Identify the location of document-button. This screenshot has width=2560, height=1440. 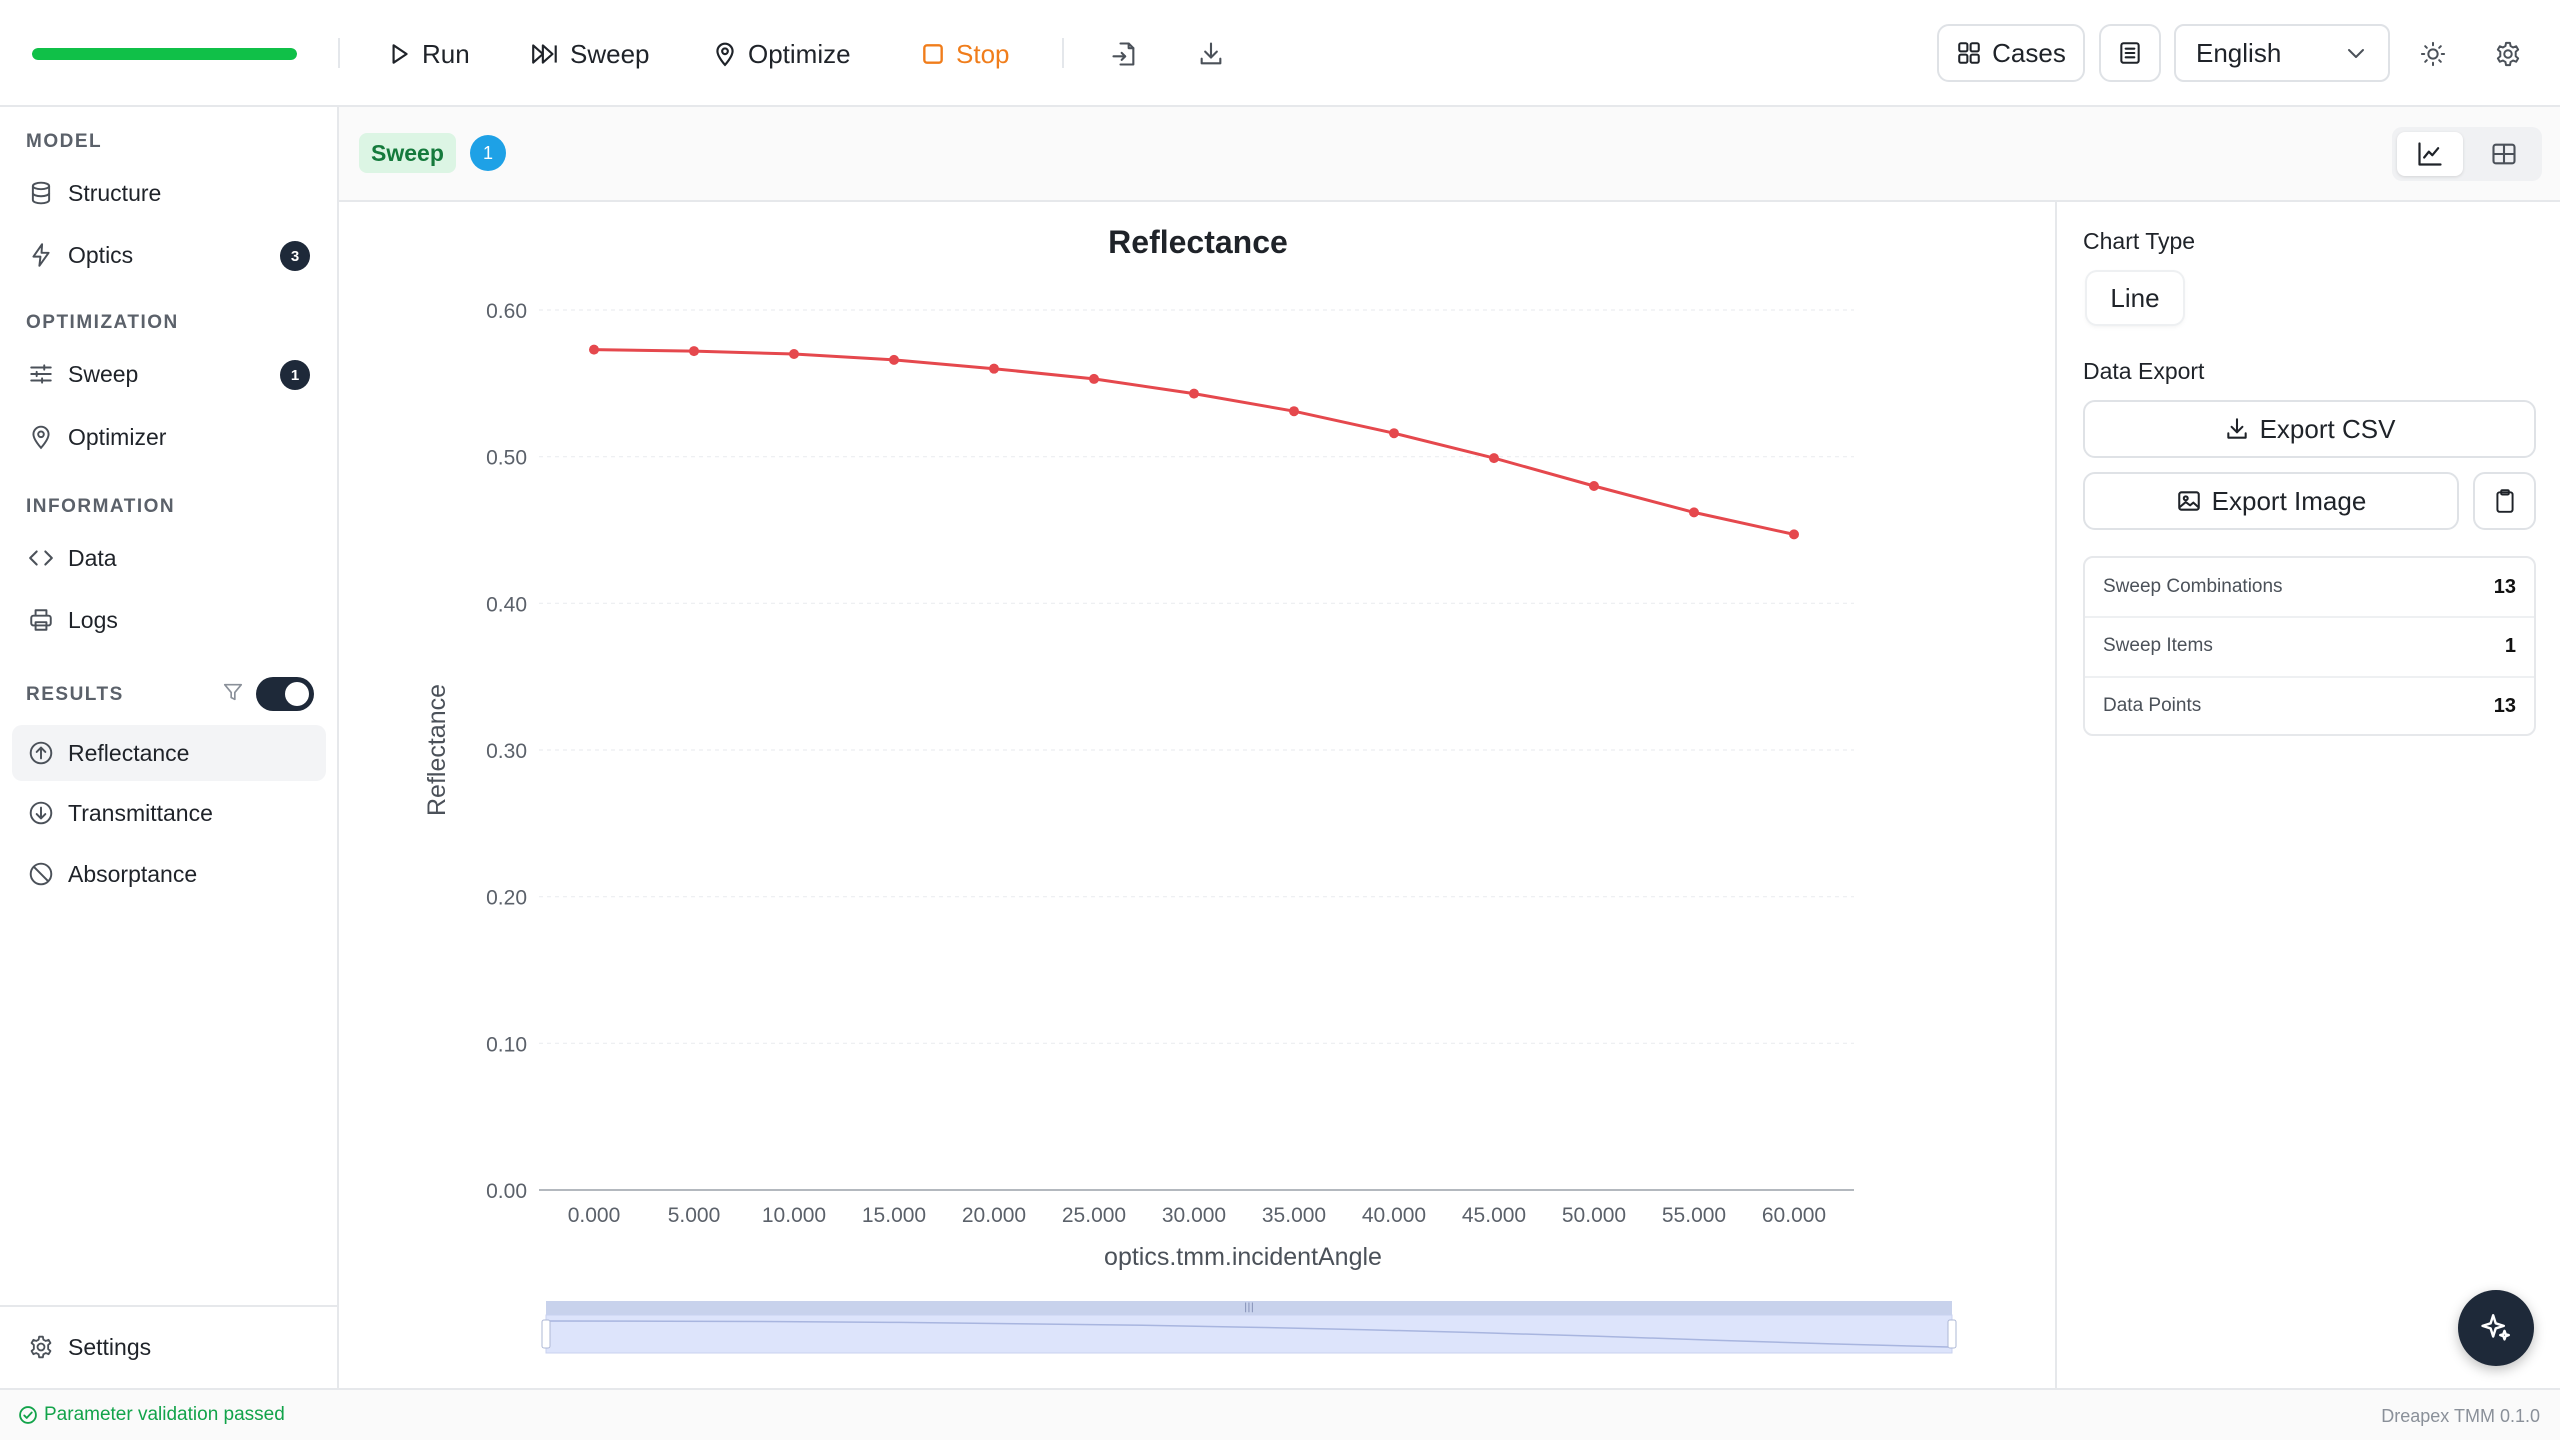
(2130, 53).